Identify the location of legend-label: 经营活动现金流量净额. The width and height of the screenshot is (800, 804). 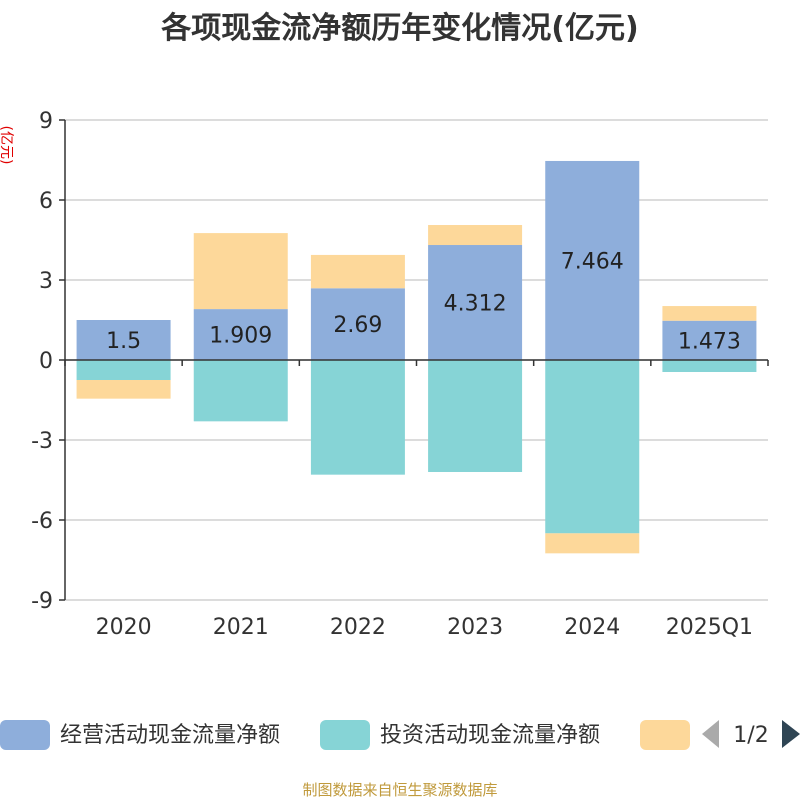
(170, 735).